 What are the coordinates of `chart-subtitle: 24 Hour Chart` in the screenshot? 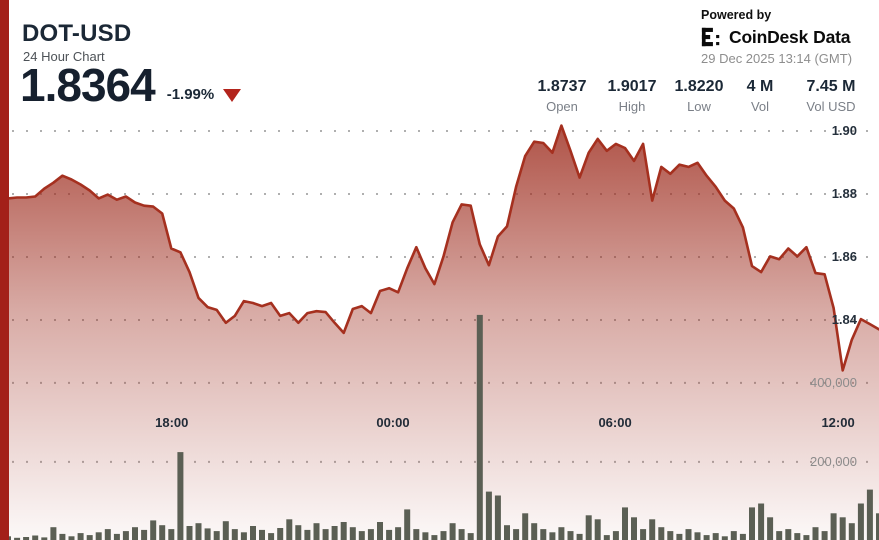 It's located at (64, 56).